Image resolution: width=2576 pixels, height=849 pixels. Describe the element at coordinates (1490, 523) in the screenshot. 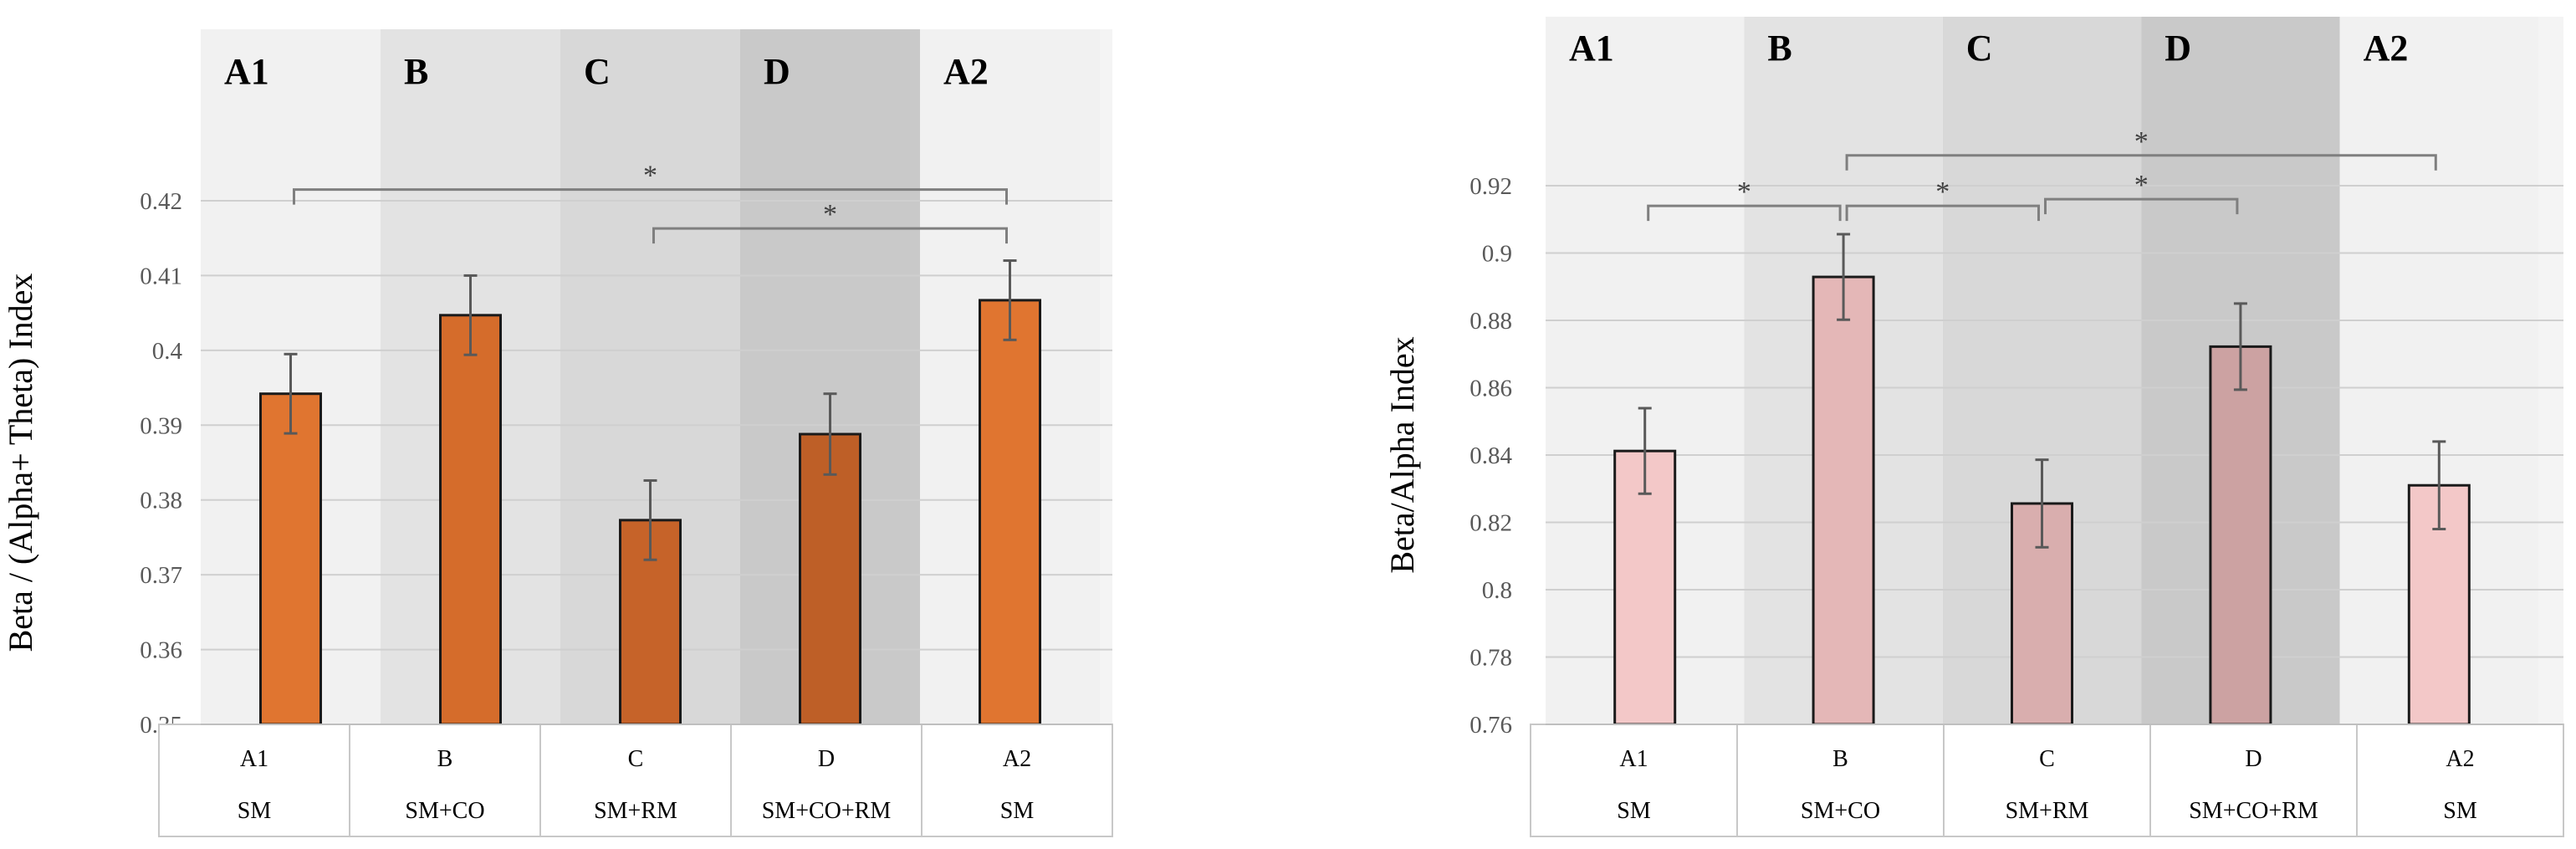

I see `y-tick-label: 0.82` at that location.